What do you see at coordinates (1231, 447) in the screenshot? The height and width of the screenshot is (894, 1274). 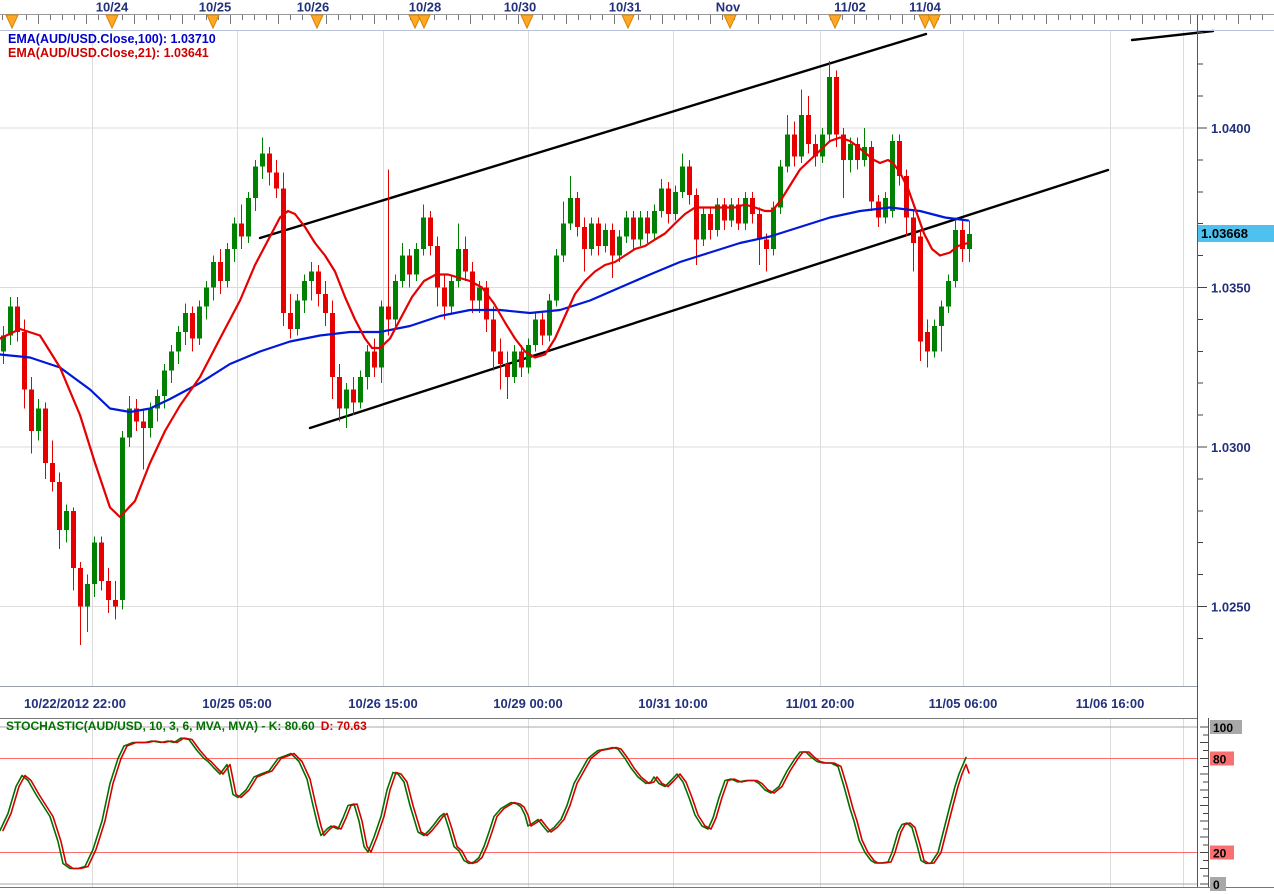 I see `price-axis-label: 1.0300` at bounding box center [1231, 447].